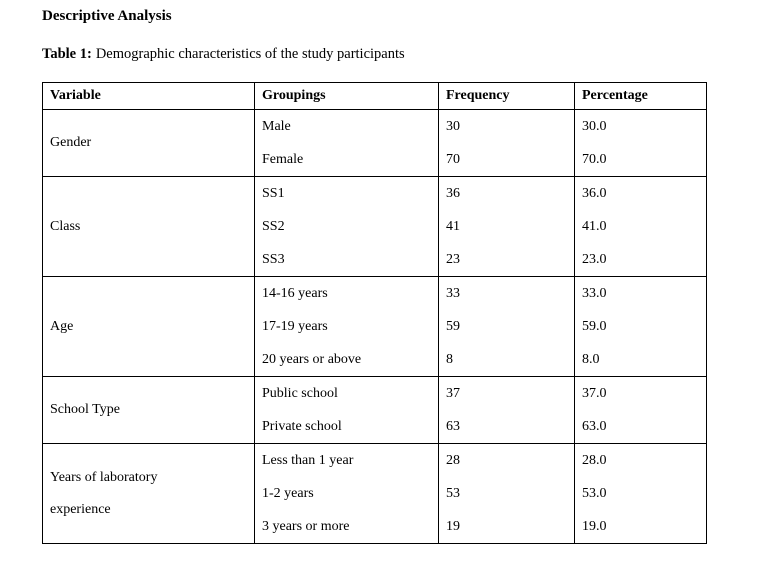  Describe the element at coordinates (283, 159) in the screenshot. I see `grouping-value: Female` at that location.